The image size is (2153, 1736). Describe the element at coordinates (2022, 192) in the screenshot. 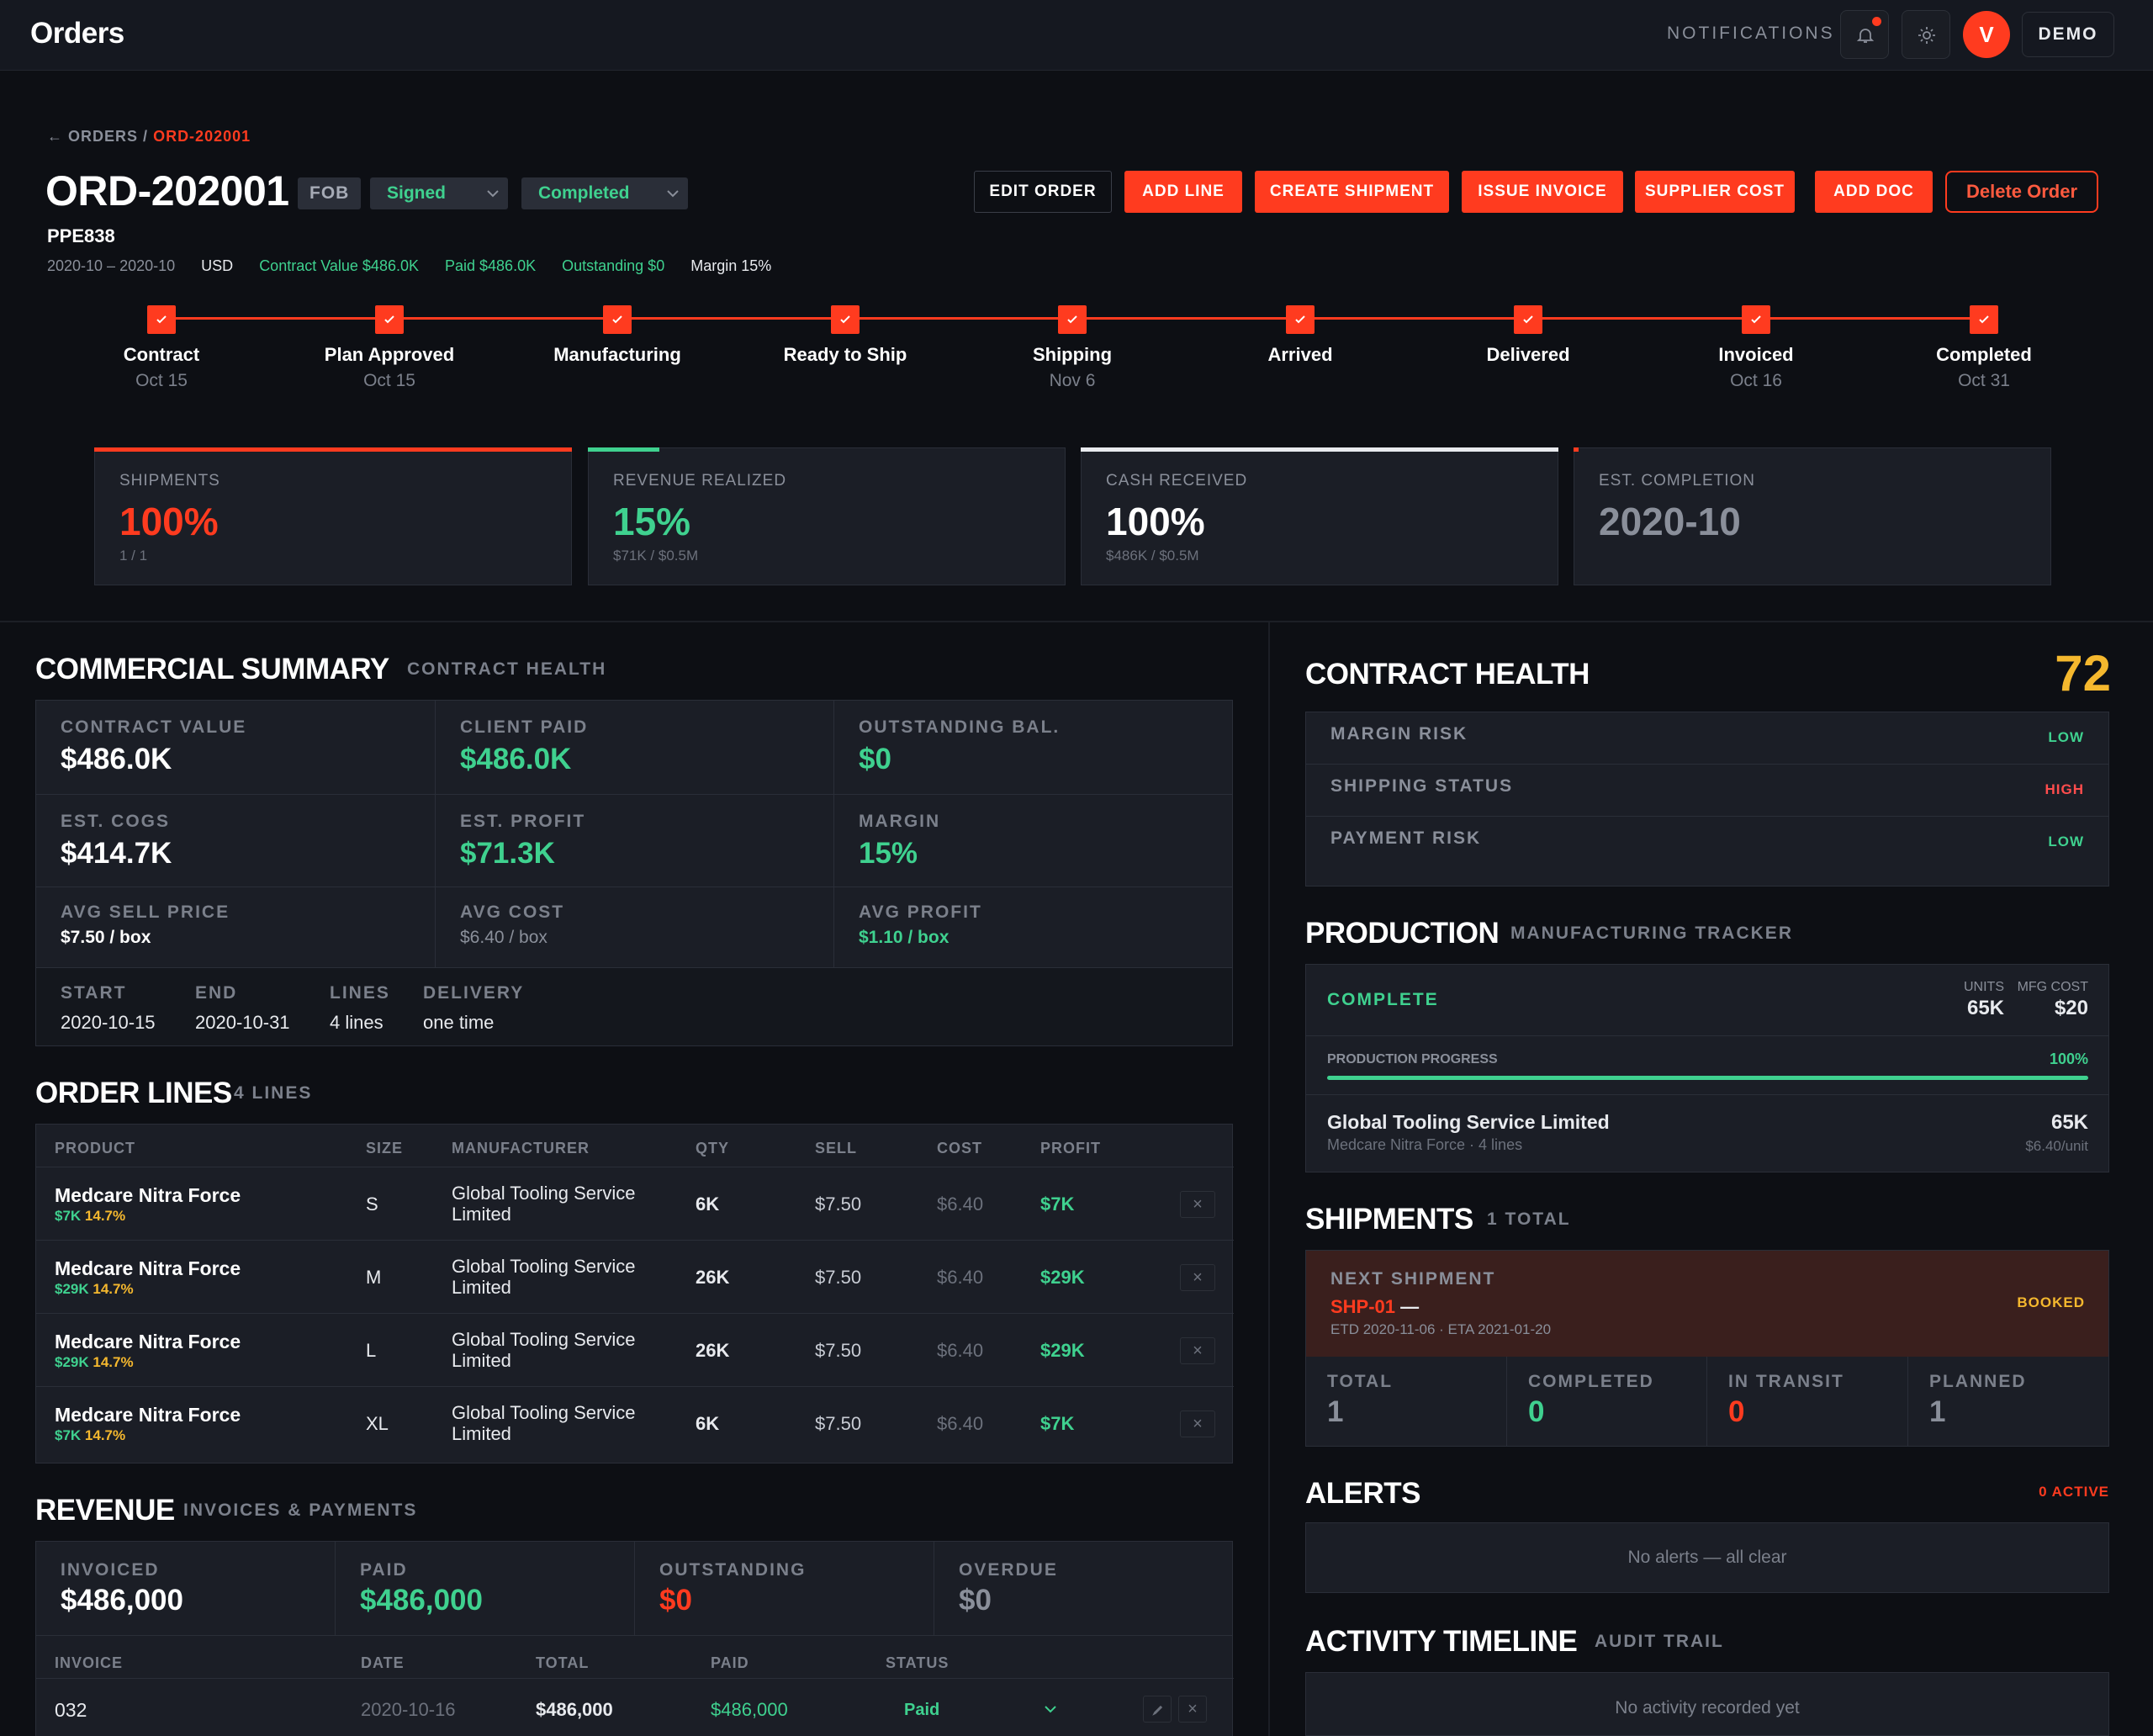

I see `delete-order-button: Delete Order` at that location.